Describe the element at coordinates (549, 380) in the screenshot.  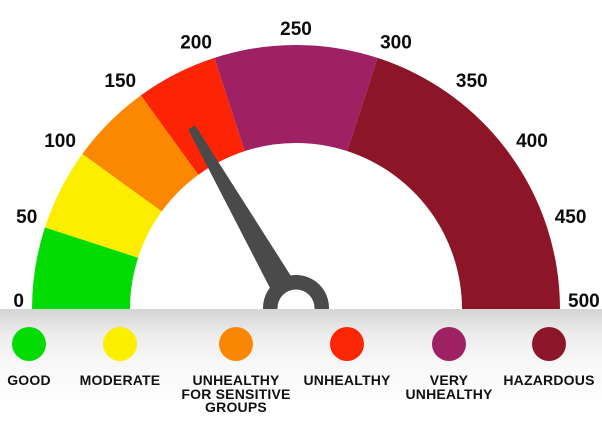
I see `legend-label-hazardous: HAZARDOUS` at that location.